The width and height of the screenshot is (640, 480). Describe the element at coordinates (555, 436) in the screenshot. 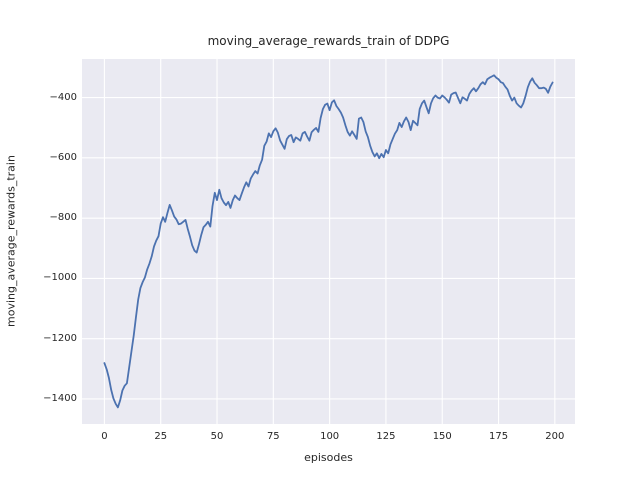

I see `x-tick-label: 200` at that location.